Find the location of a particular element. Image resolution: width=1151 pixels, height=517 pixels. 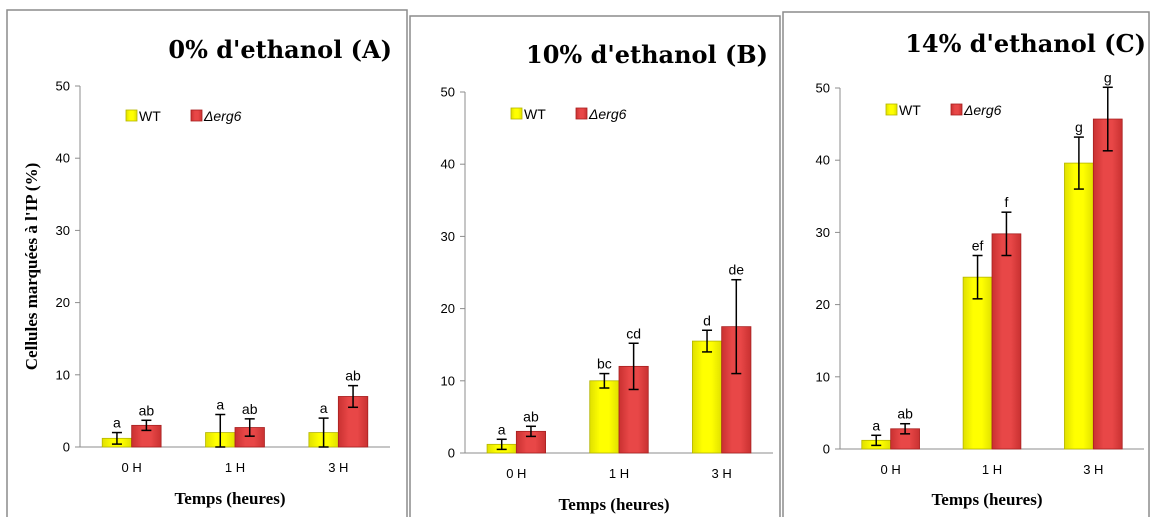

panel-title: 14% d'ethanol (C) is located at coordinates (1025, 43).